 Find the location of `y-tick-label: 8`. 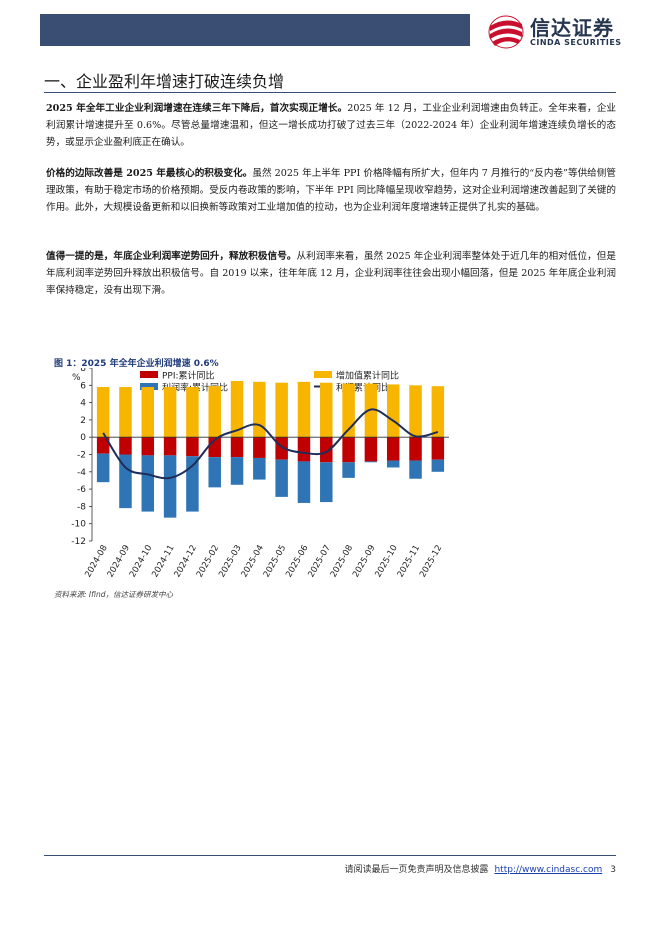

y-tick-label: 8 is located at coordinates (83, 371).